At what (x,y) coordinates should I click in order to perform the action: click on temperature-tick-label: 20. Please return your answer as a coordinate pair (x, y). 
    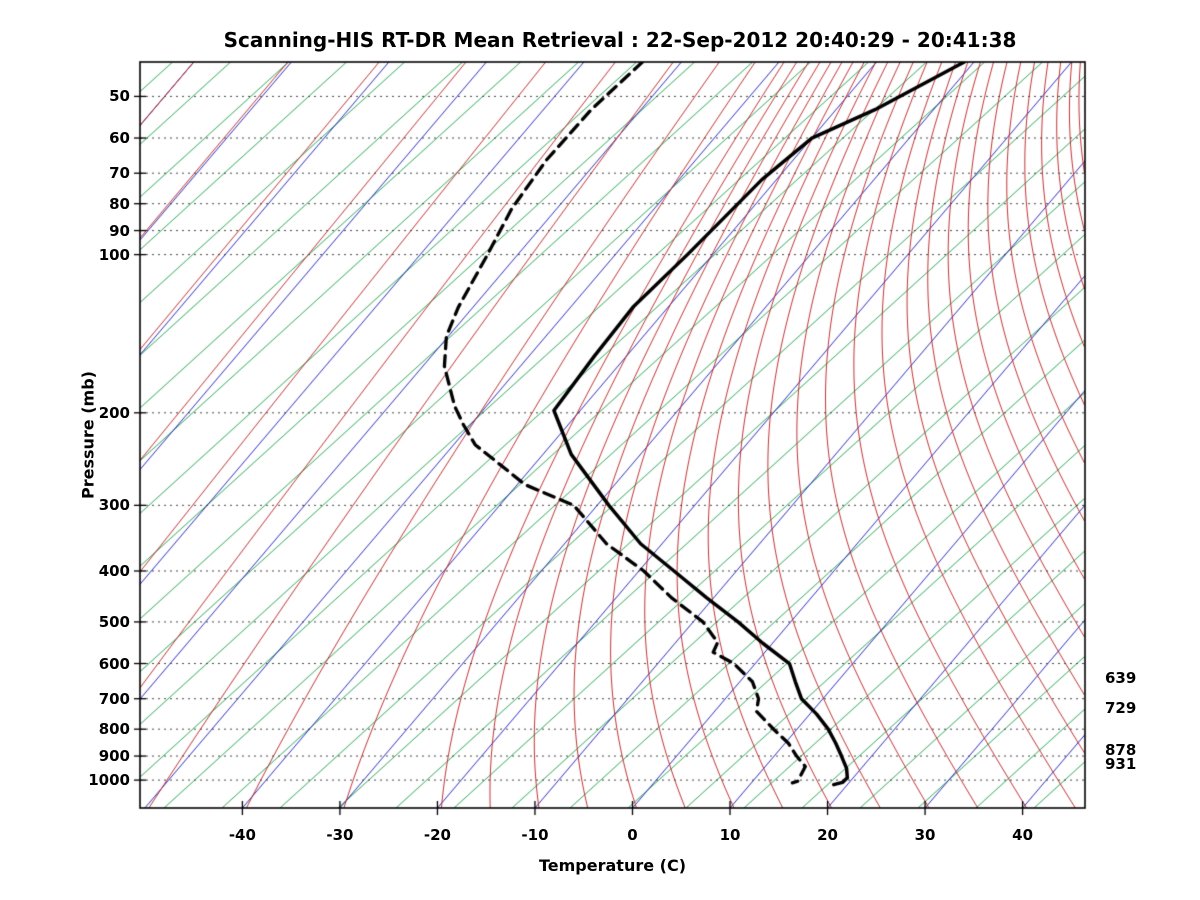
    Looking at the image, I should click on (827, 835).